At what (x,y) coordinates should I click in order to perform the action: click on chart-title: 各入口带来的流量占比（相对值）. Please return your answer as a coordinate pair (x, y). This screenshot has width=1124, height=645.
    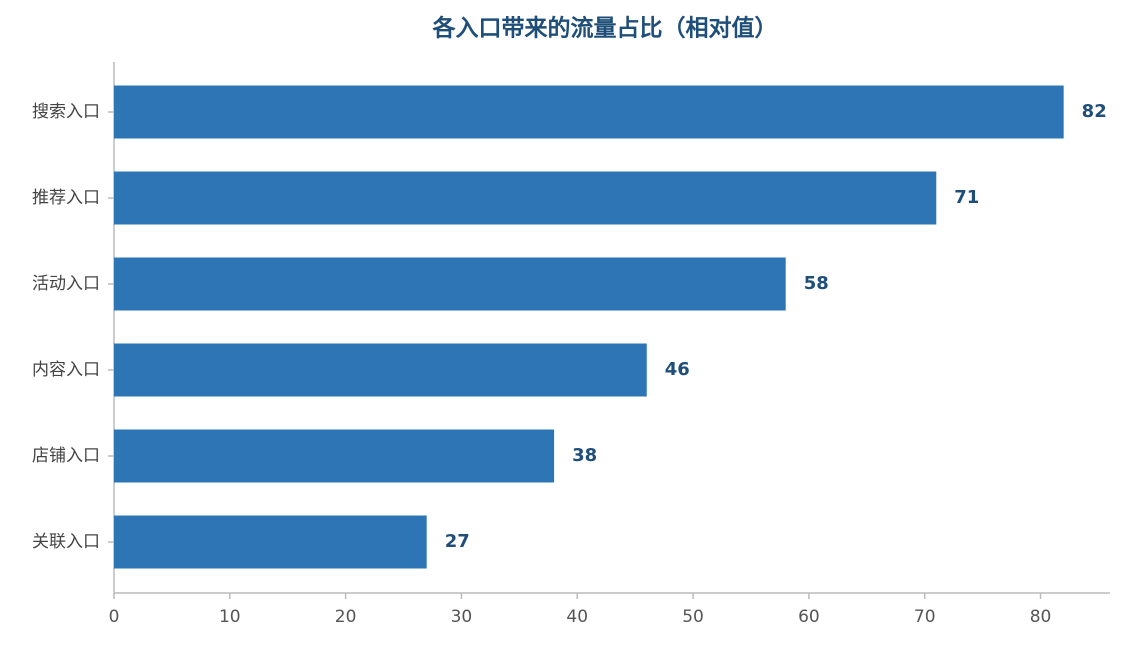
    Looking at the image, I should click on (605, 28).